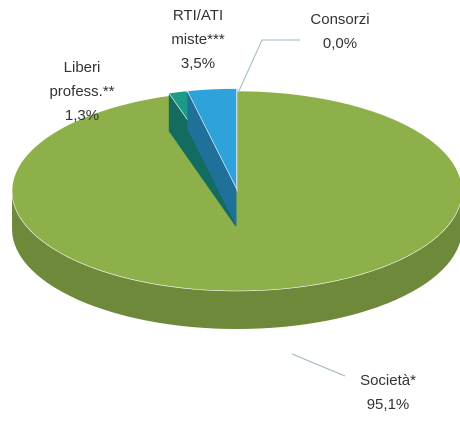  What do you see at coordinates (81, 79) in the screenshot?
I see `category-label: Liberi profess.**` at bounding box center [81, 79].